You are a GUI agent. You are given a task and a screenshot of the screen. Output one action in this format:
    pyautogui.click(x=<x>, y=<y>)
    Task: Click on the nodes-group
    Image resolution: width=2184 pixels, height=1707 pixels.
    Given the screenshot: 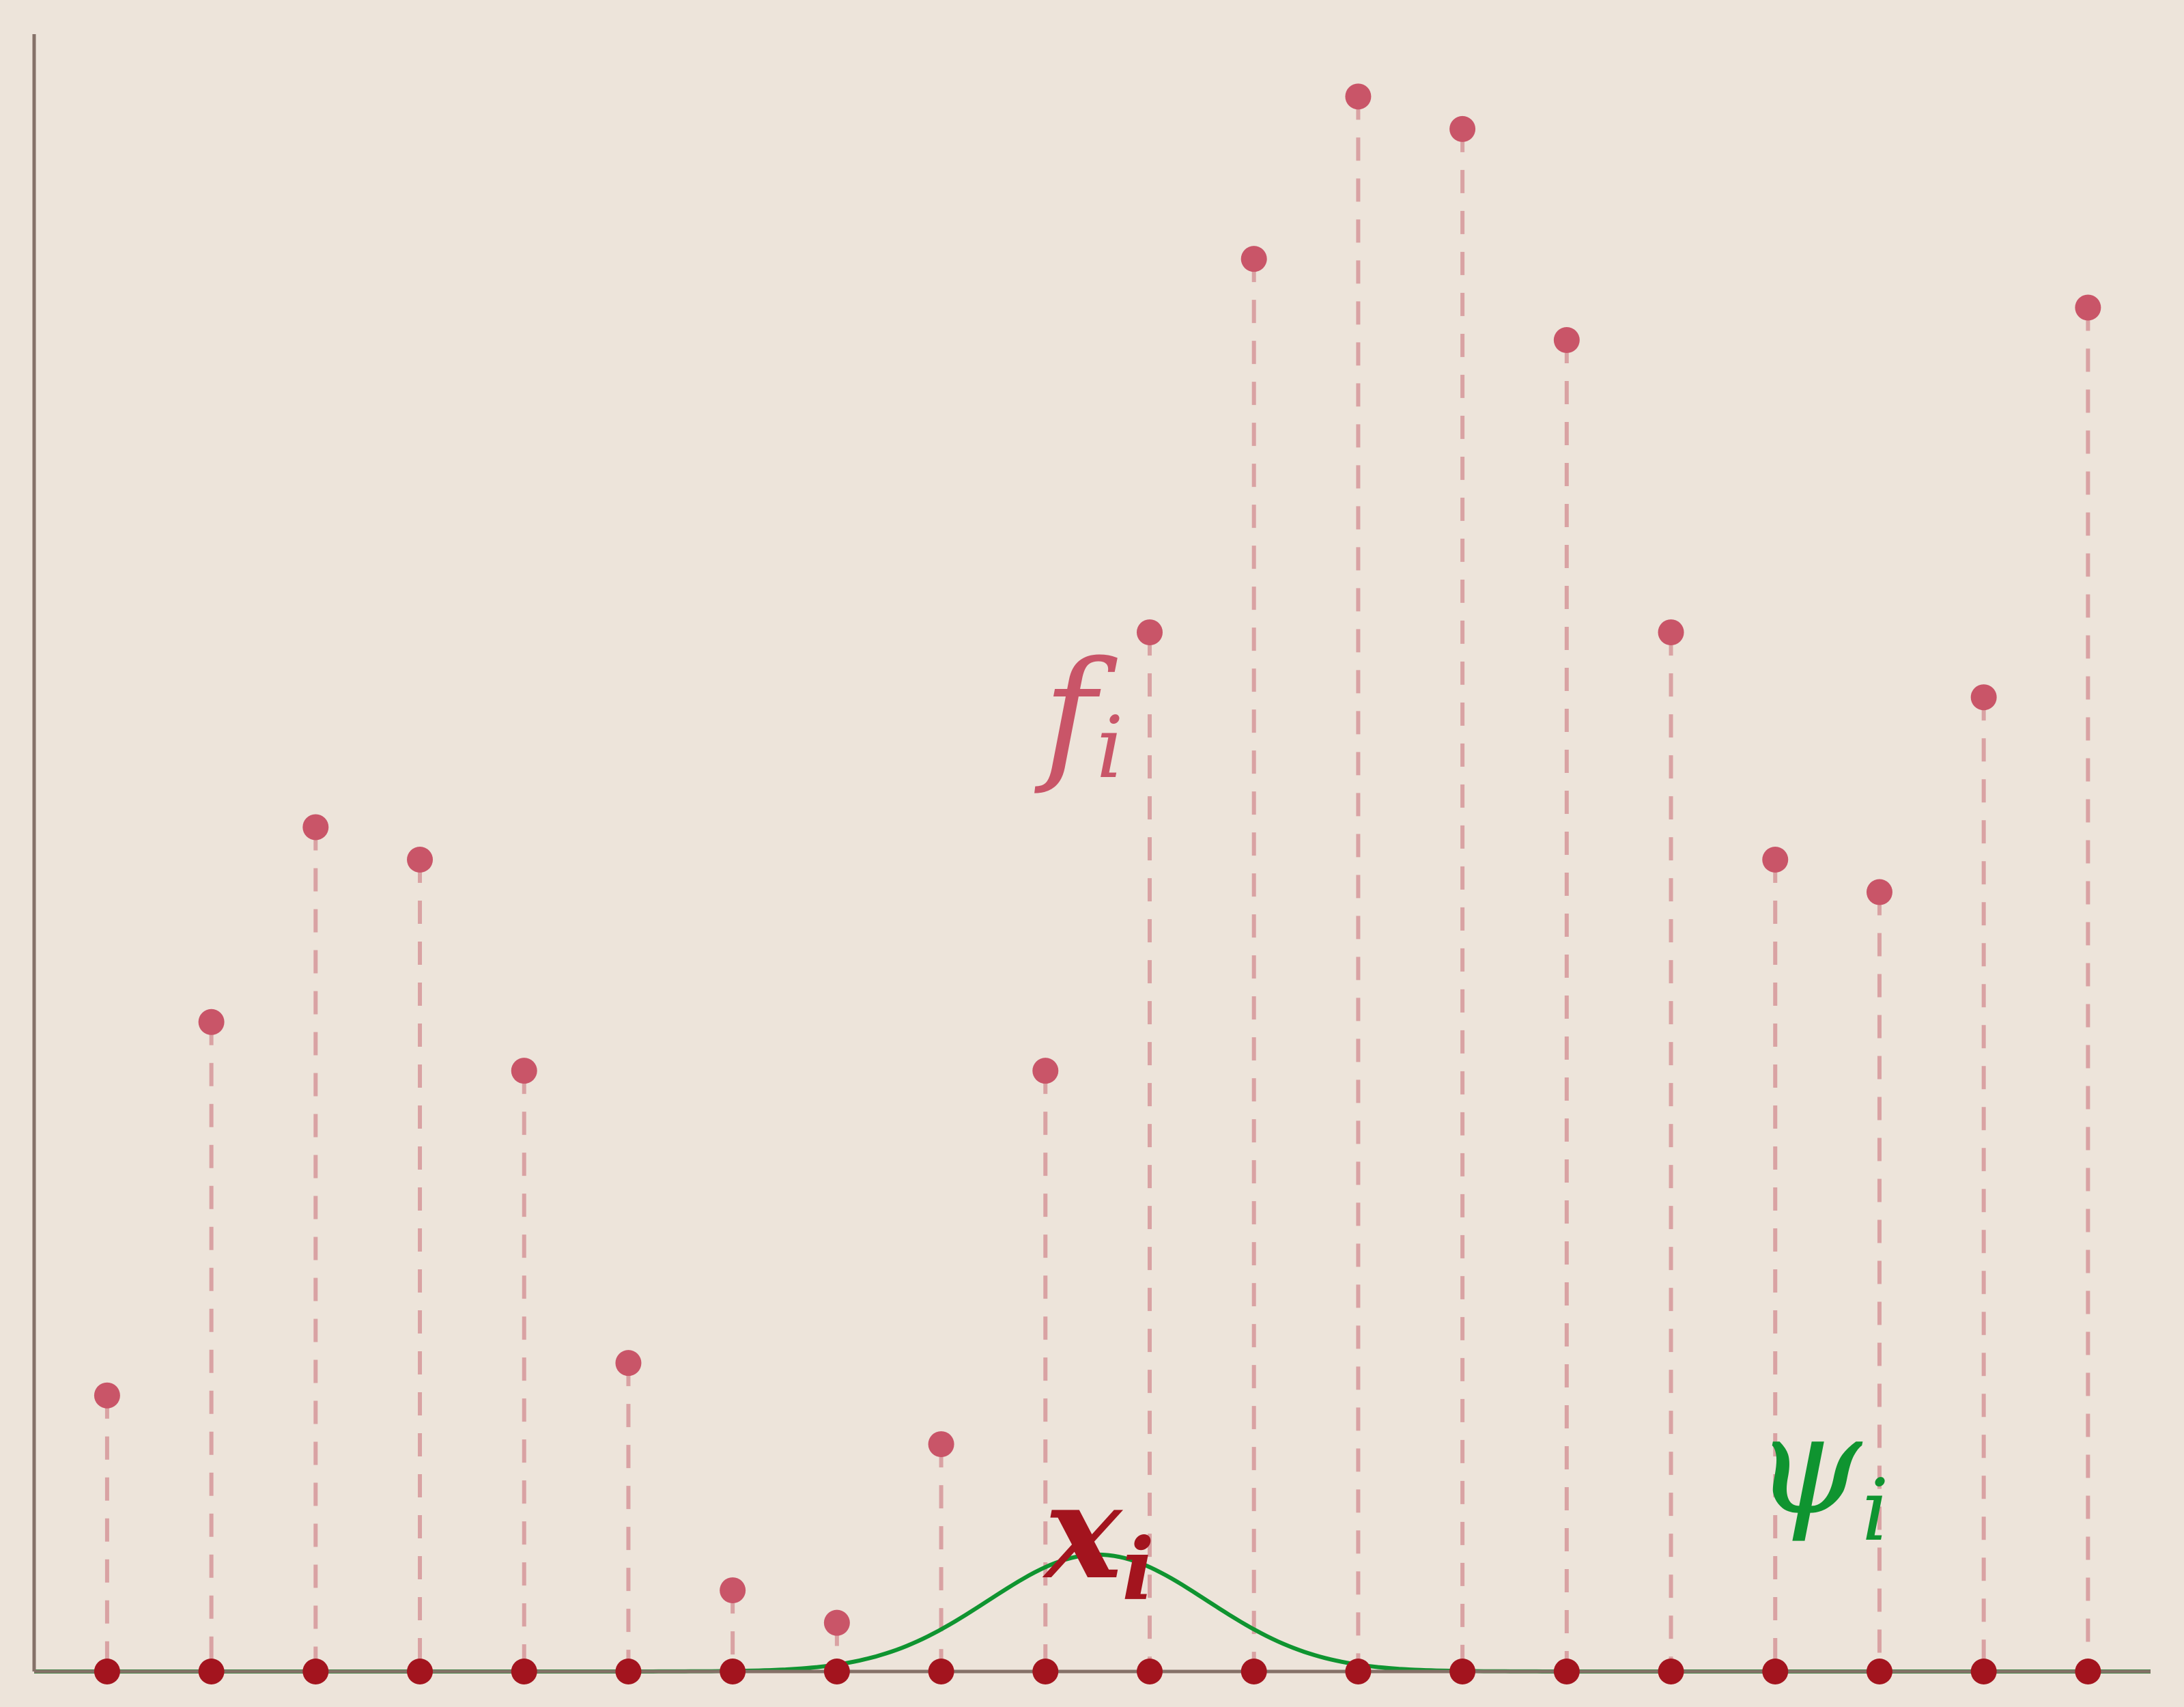 What is the action you would take?
    pyautogui.click(x=1097, y=1671)
    